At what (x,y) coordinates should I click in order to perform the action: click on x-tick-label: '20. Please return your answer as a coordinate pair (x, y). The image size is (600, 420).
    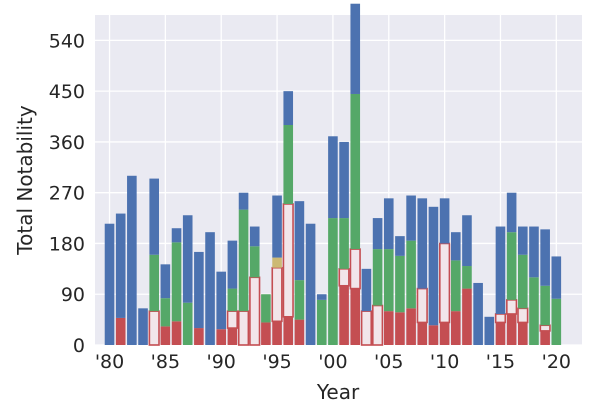
    Looking at the image, I should click on (556, 362).